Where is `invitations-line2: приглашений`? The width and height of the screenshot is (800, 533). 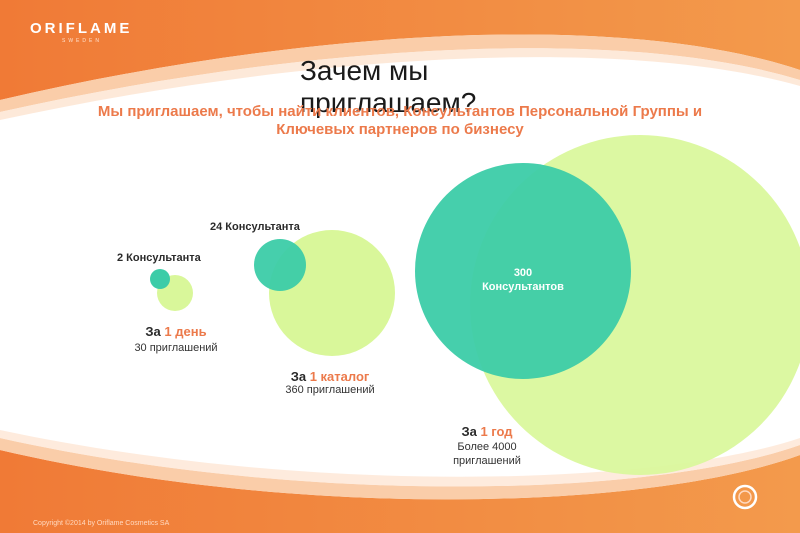
invitations-line2: приглашений is located at coordinates (487, 461).